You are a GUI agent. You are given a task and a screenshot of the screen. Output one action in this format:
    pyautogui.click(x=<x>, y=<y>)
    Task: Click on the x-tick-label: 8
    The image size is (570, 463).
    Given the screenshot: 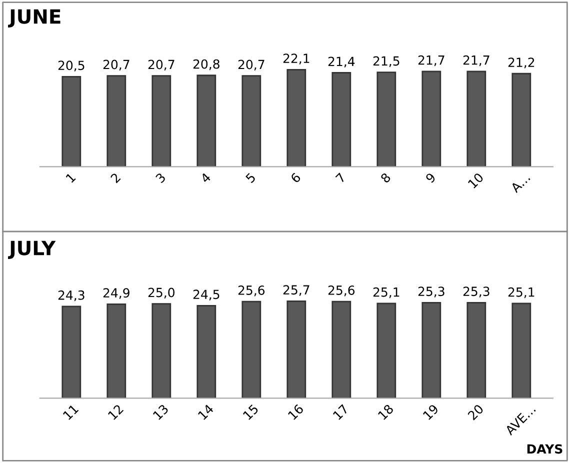 What is the action you would take?
    pyautogui.click(x=386, y=178)
    